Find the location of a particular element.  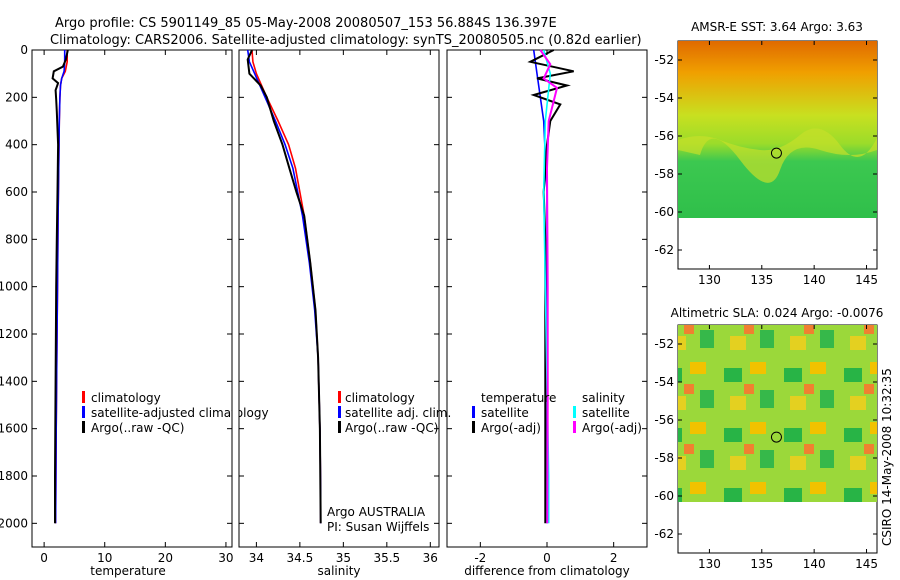

x-tick-label: 30 is located at coordinates (225, 558).